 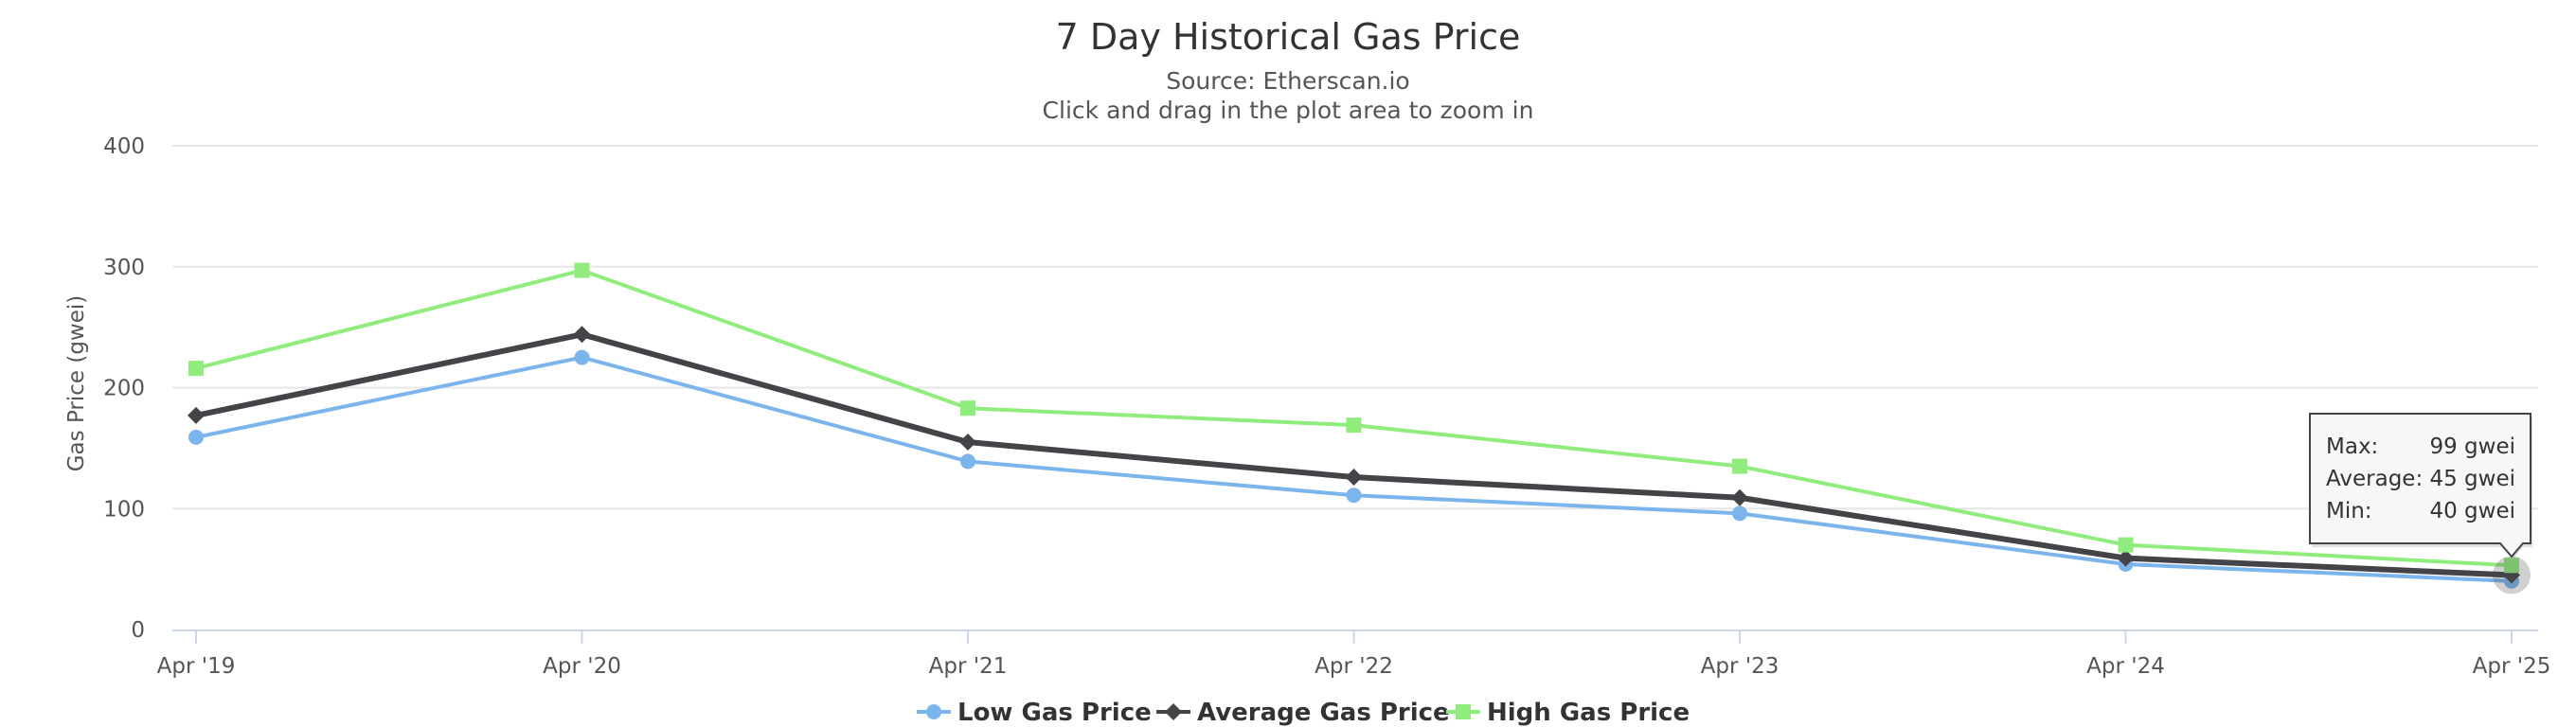 What do you see at coordinates (76, 383) in the screenshot?
I see `y-axis-title: Gas Price (gwei)` at bounding box center [76, 383].